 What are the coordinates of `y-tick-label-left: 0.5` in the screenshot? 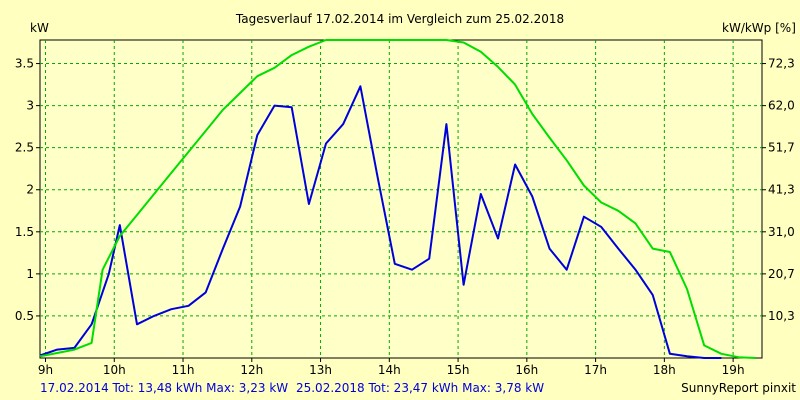 It's located at (24, 316).